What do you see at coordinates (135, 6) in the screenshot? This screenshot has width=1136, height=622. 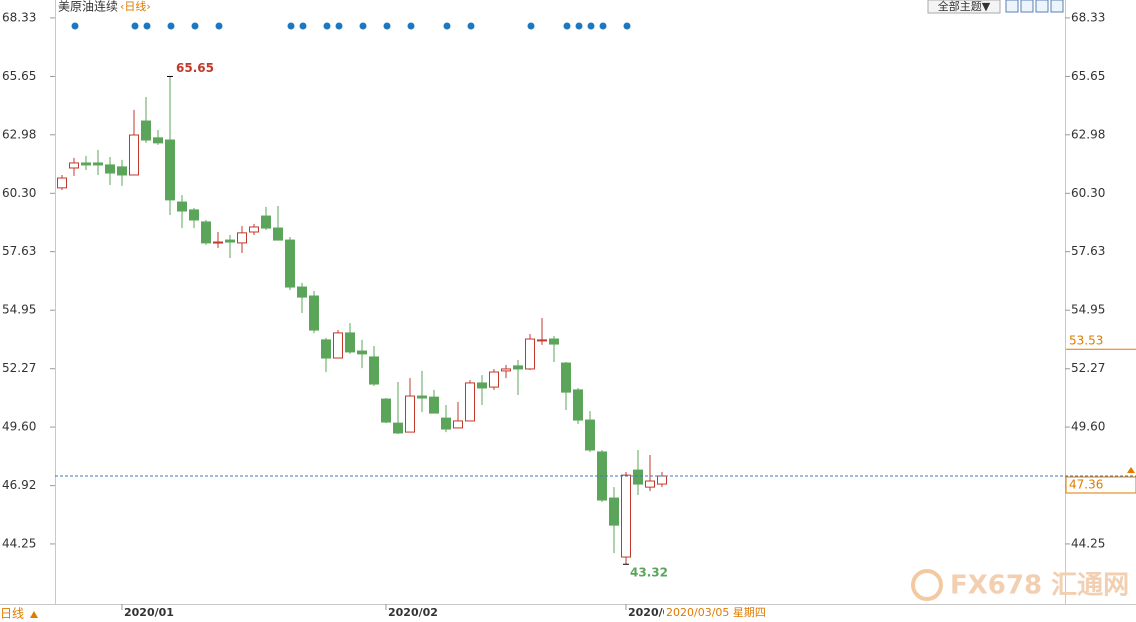 I see `period: ‹日线›` at bounding box center [135, 6].